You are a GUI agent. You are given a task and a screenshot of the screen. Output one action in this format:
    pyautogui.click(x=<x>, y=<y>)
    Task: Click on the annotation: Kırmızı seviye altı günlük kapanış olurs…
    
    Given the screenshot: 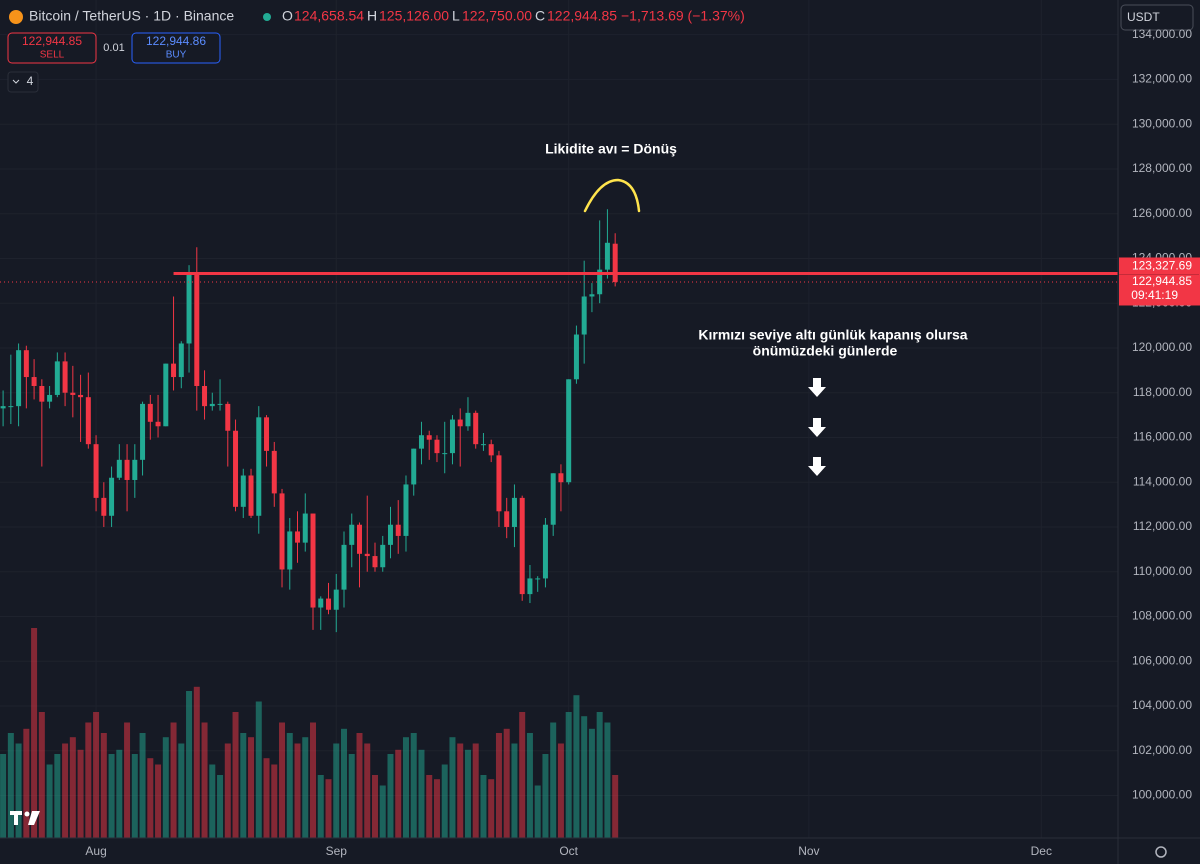 What is the action you would take?
    pyautogui.click(x=832, y=335)
    